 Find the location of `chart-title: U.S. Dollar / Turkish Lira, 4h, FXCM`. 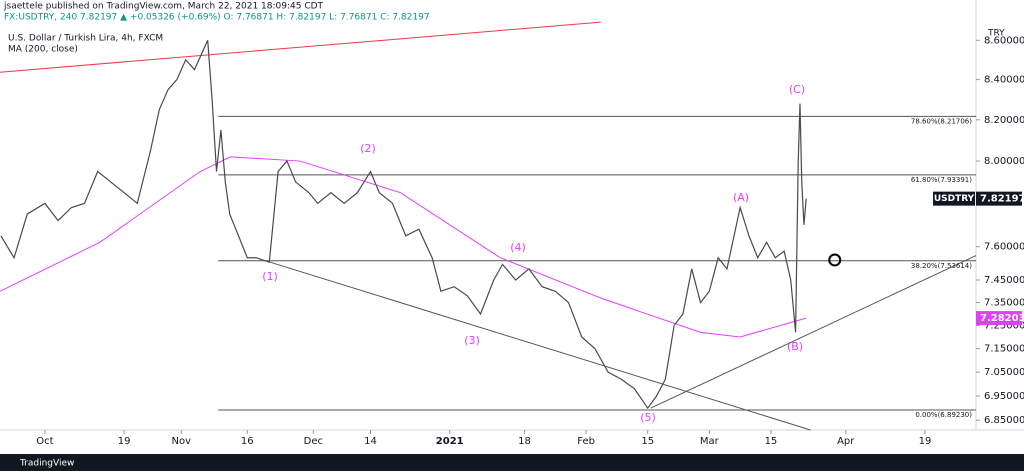

chart-title: U.S. Dollar / Turkish Lira, 4h, FXCM is located at coordinates (85, 39).